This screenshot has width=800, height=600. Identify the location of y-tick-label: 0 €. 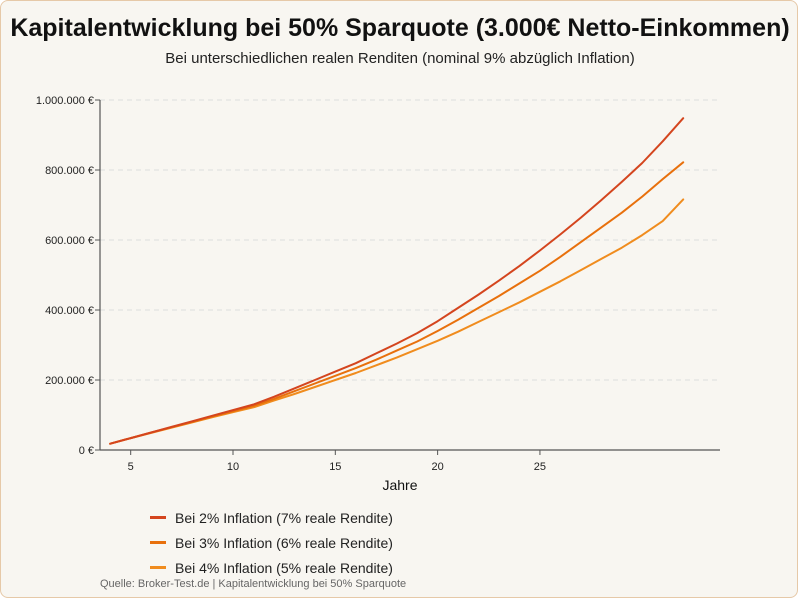
(86, 451).